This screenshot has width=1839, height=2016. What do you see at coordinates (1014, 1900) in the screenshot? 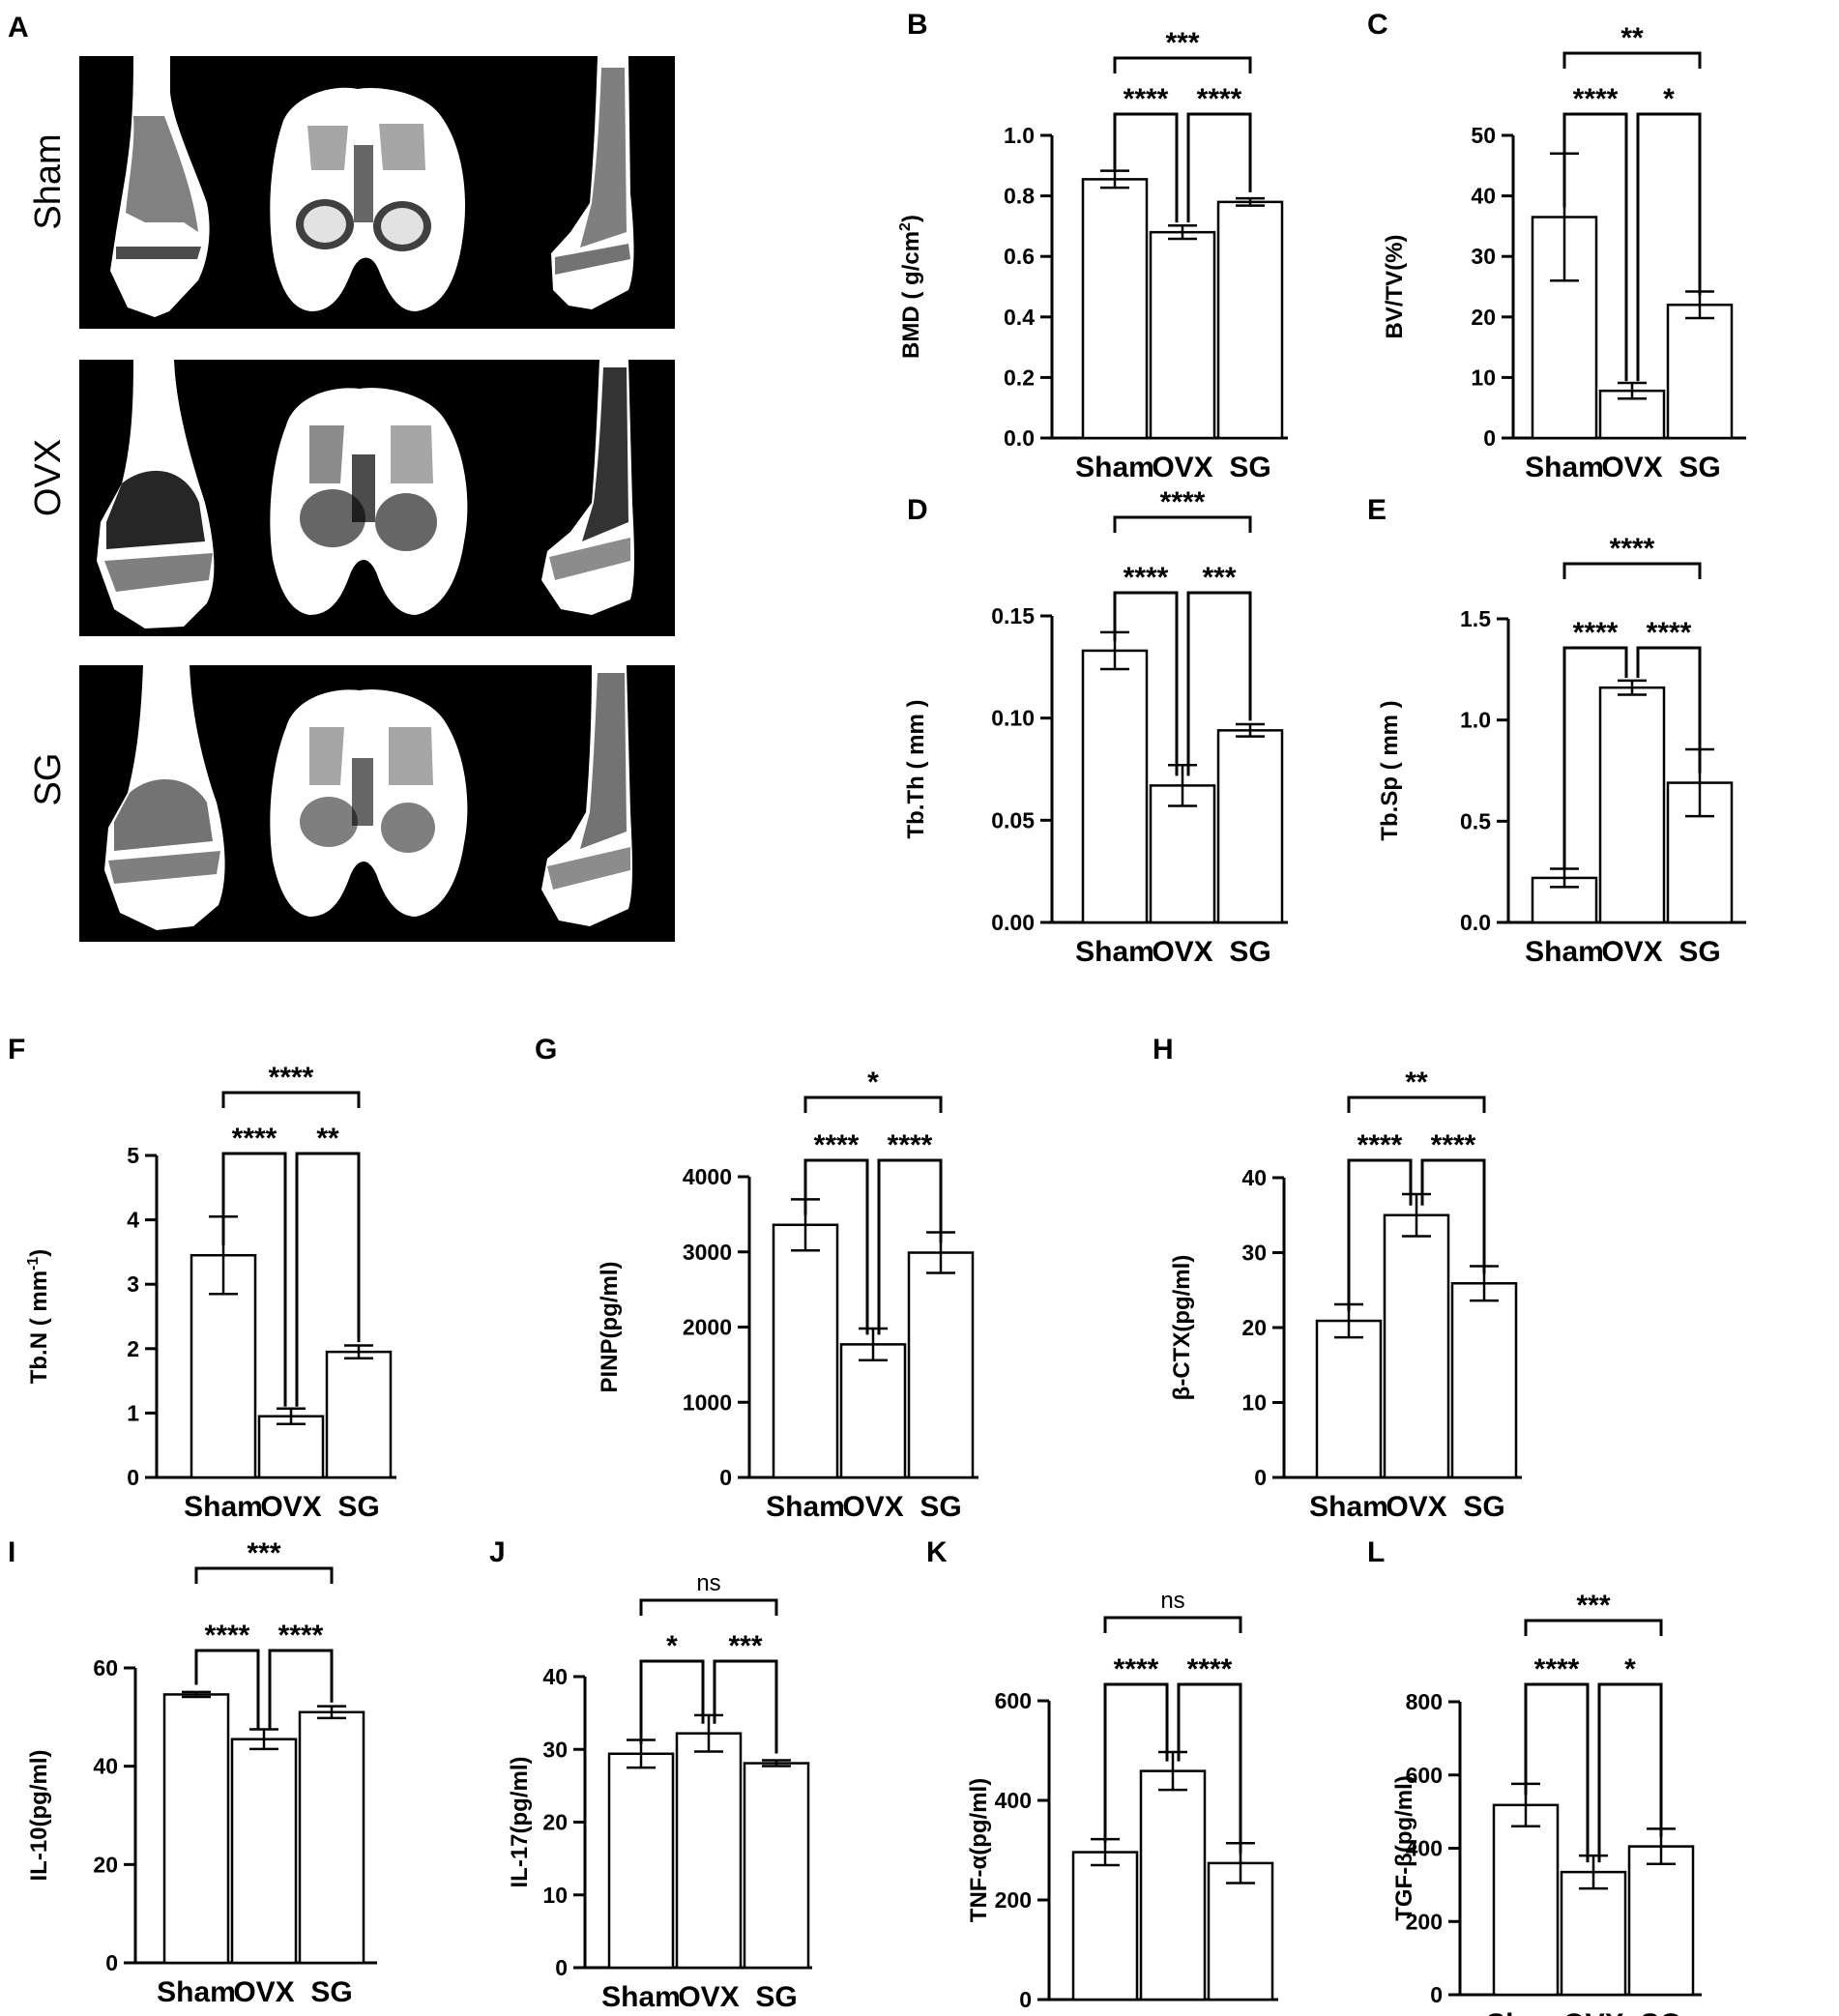
I see `panel-k-y-tick-label: 200` at bounding box center [1014, 1900].